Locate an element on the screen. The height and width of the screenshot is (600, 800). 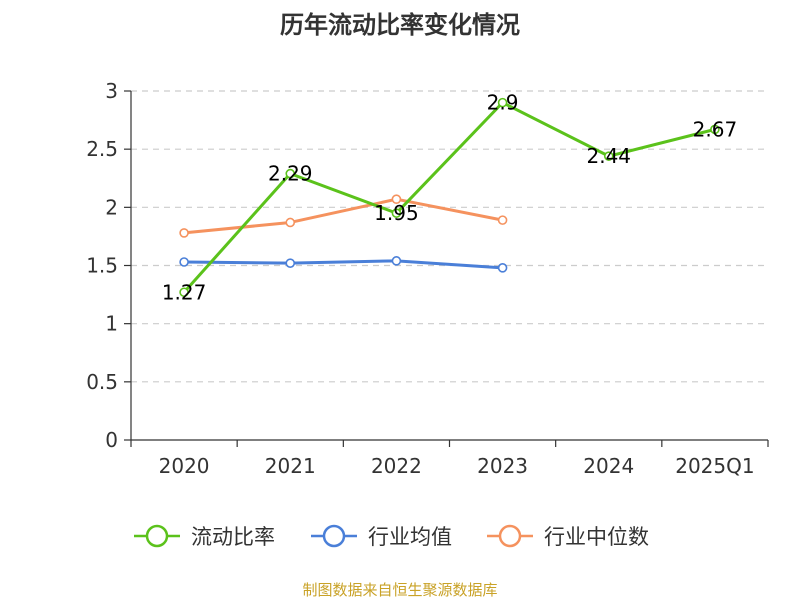
data-label: 2.29 is located at coordinates (290, 174).